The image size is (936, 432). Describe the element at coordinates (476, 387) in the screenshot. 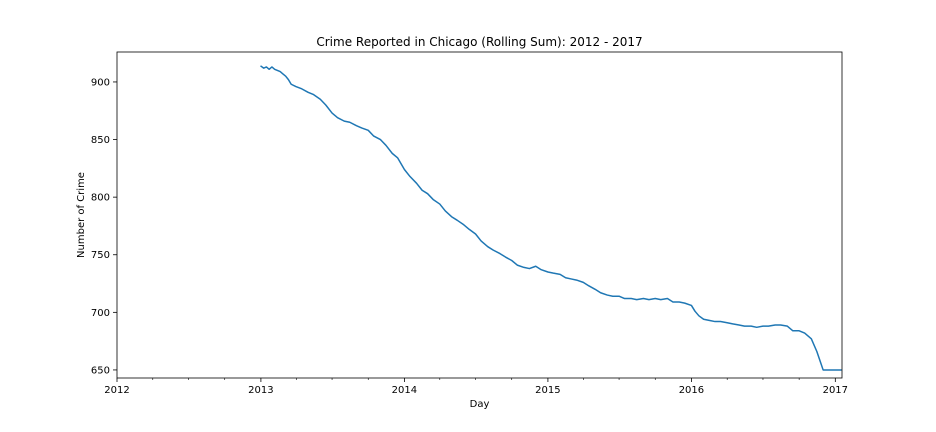

I see `x-axis: 2012 2013 2014 2015 2016 2017` at that location.